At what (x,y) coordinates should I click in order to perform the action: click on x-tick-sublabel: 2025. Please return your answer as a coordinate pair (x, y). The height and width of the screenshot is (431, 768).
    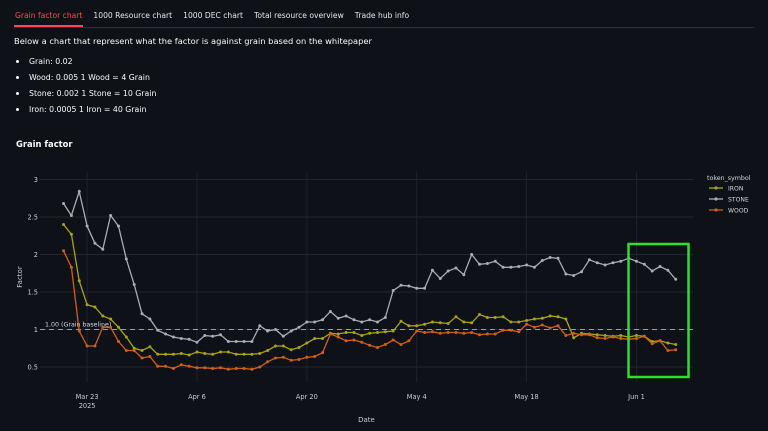
    Looking at the image, I should click on (87, 406).